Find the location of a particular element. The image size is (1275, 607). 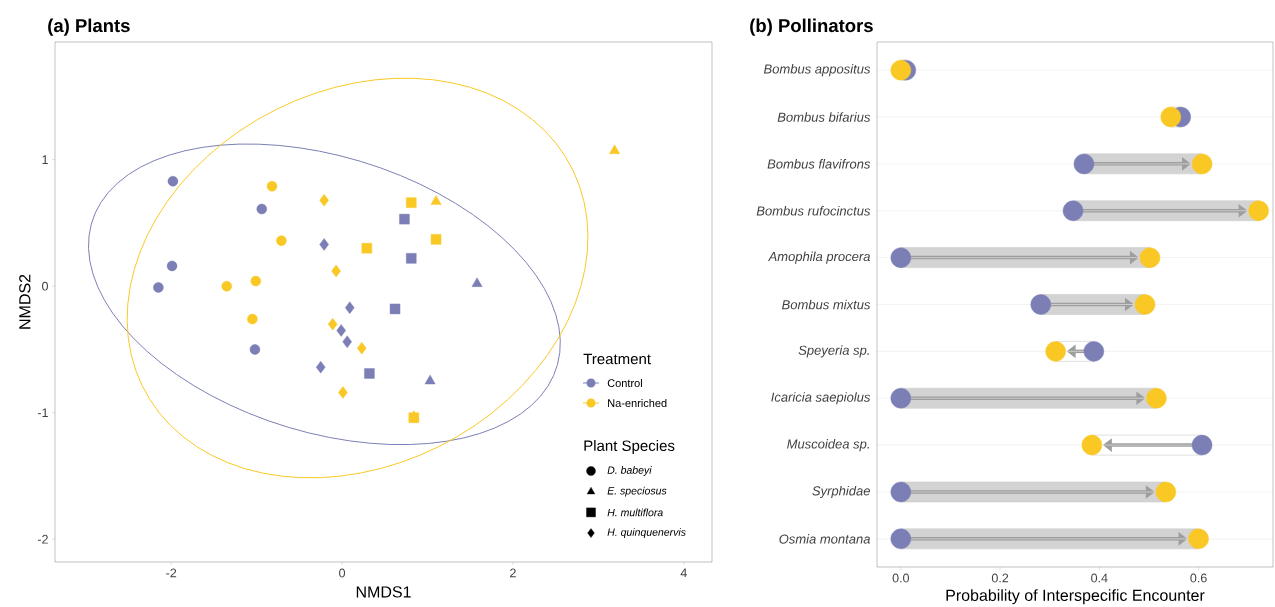

legend-label: Na-enriched is located at coordinates (637, 402).